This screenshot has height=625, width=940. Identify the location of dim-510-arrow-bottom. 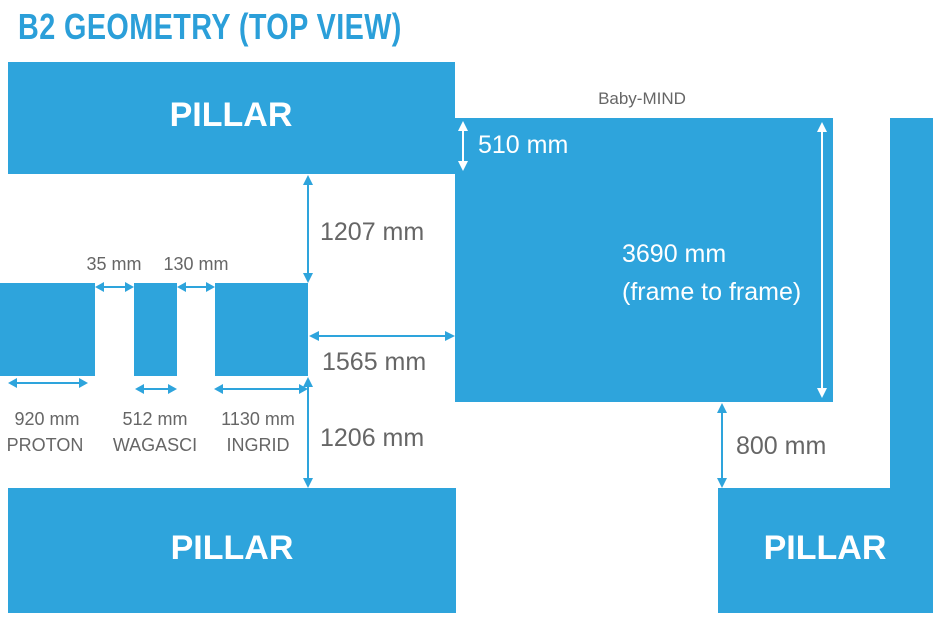
(463, 166).